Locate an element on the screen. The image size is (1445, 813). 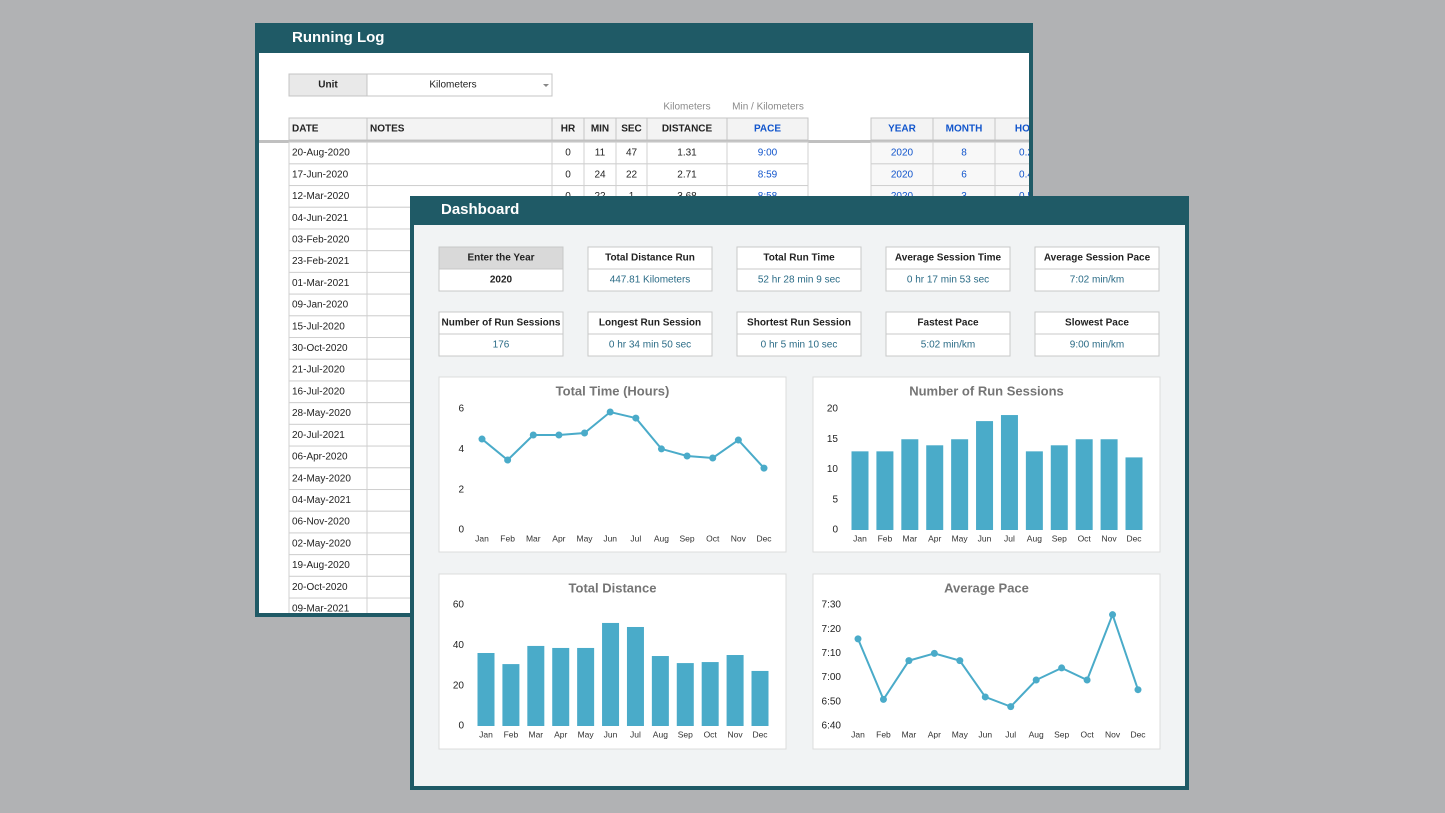
card-value: 0 hr 5 min 10 sec is located at coordinates (799, 345).